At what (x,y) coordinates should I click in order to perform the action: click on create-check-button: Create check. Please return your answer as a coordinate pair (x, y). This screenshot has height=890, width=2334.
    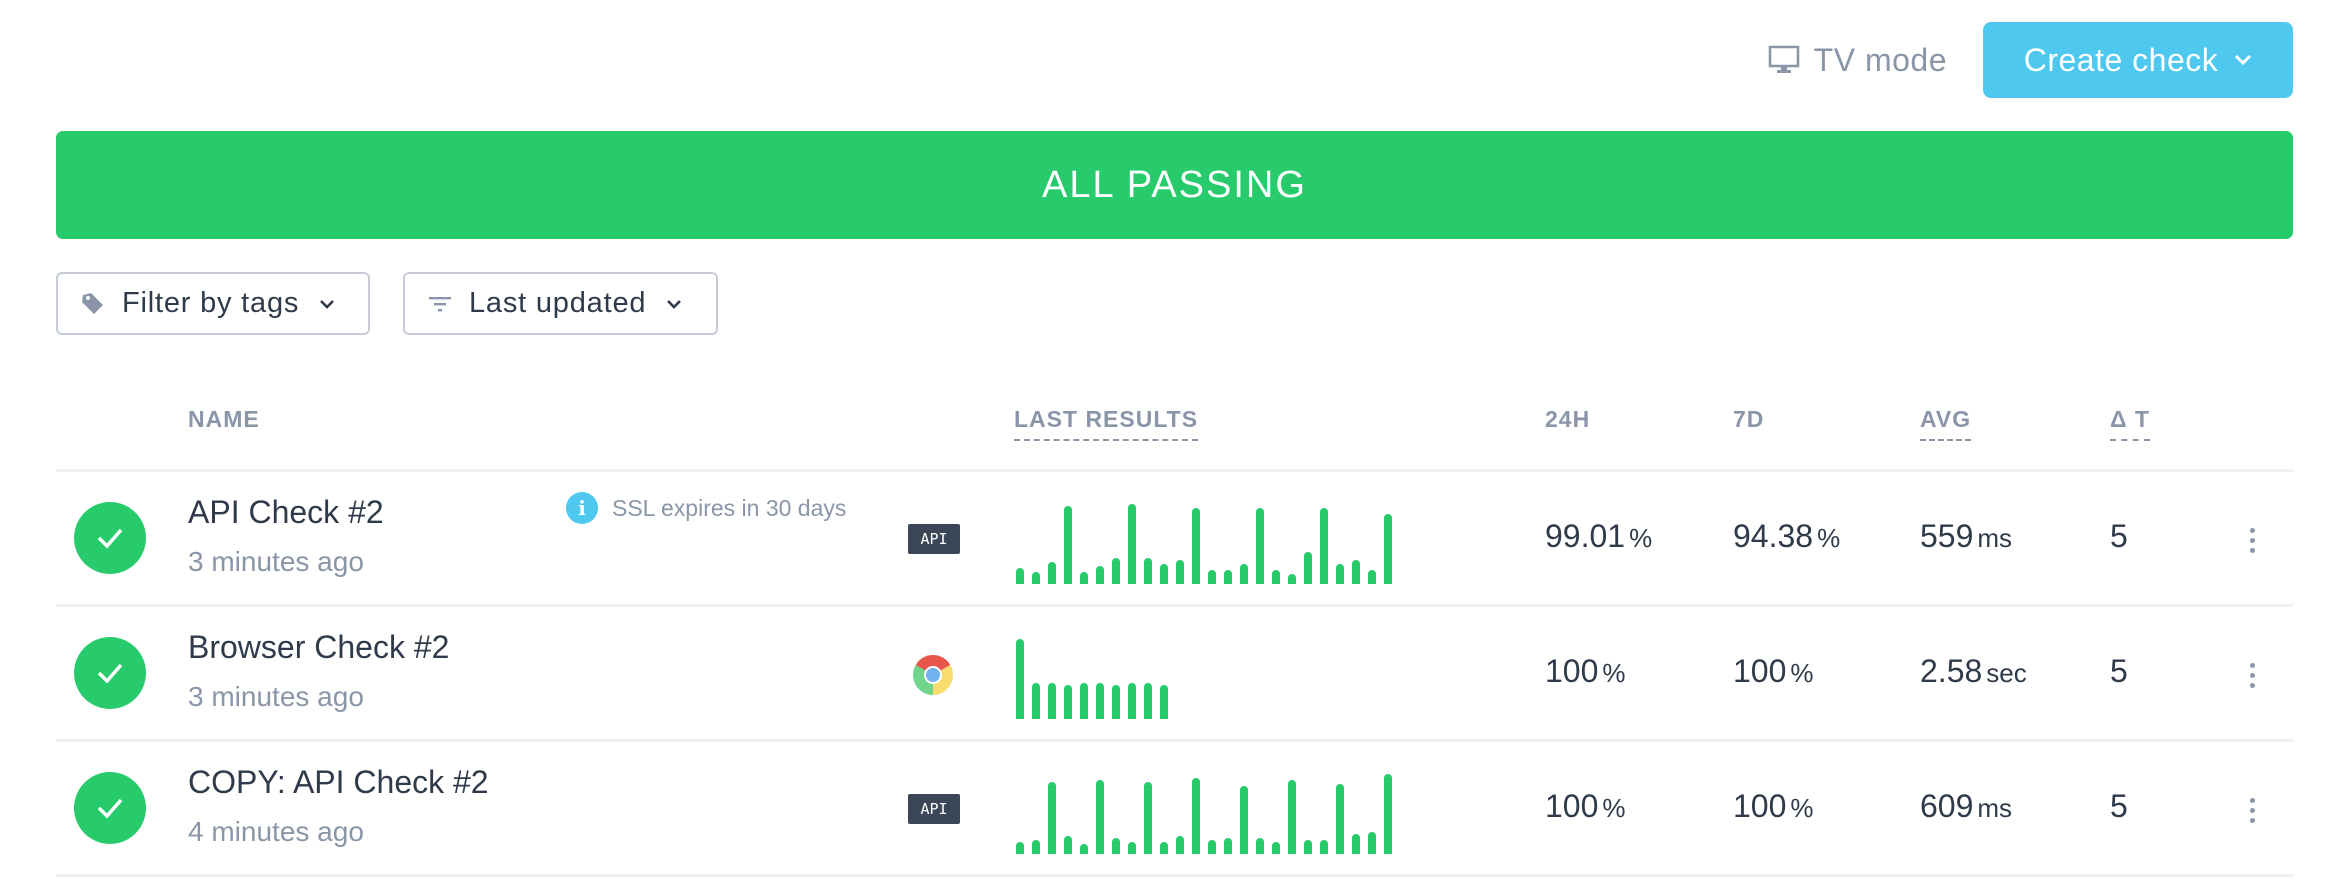
    Looking at the image, I should click on (2138, 60).